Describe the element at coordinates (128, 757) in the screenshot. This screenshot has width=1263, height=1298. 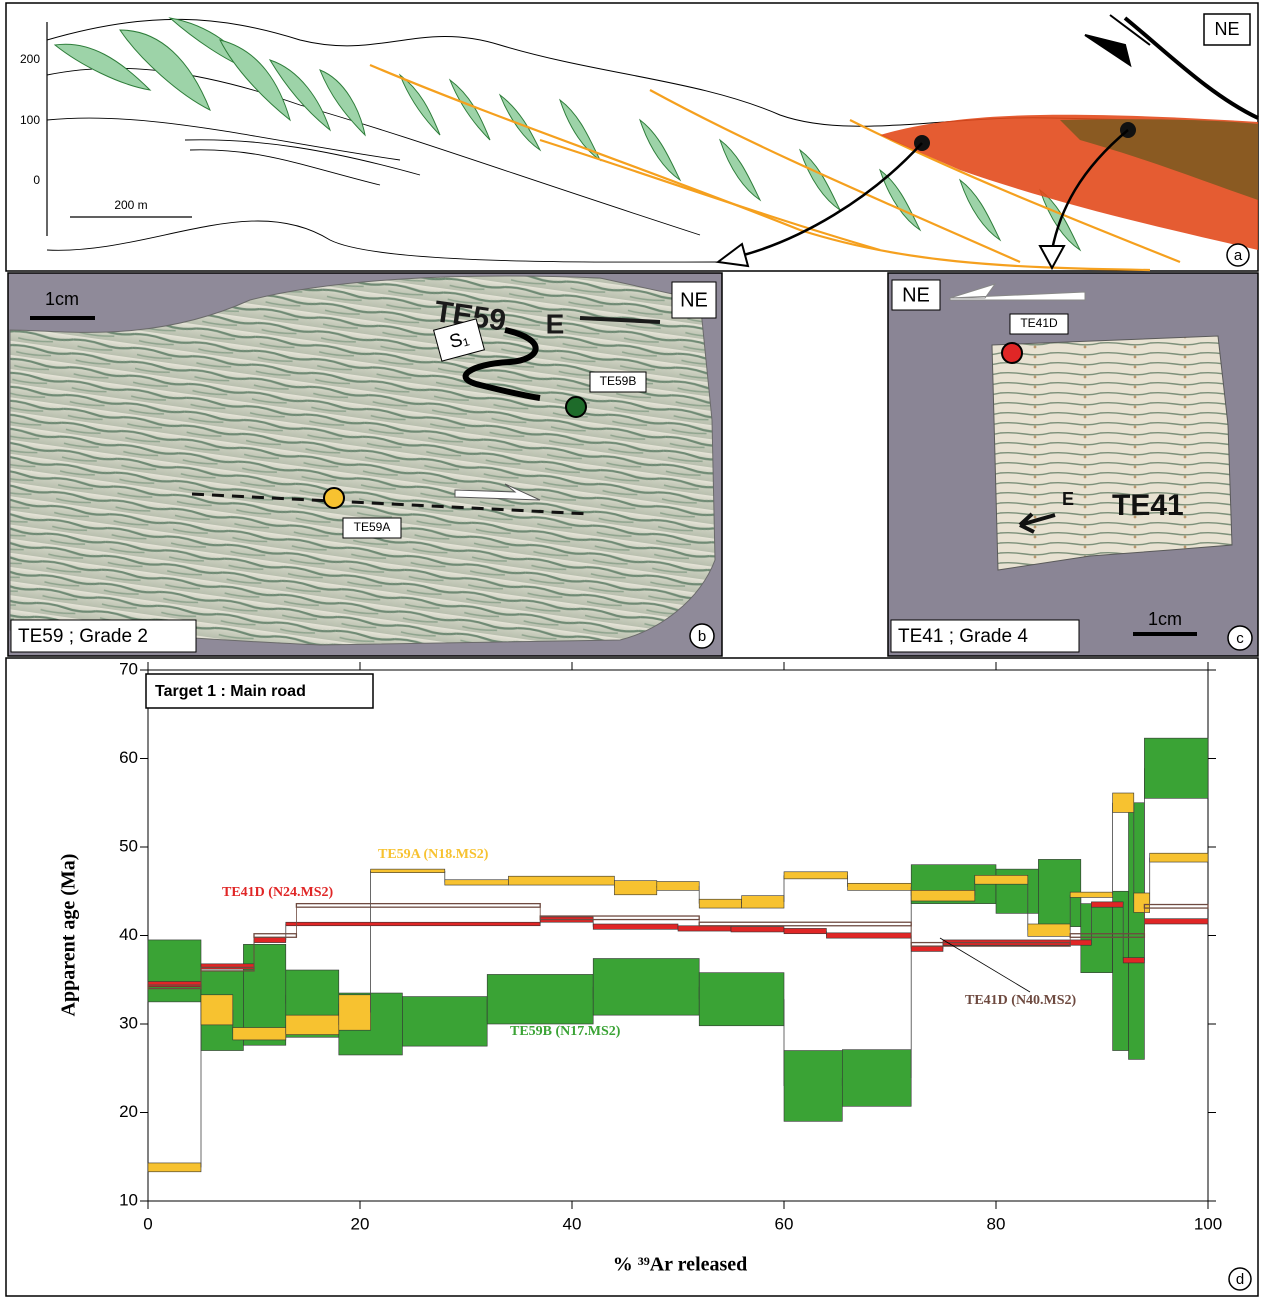
I see `y-tick-label: 60` at that location.